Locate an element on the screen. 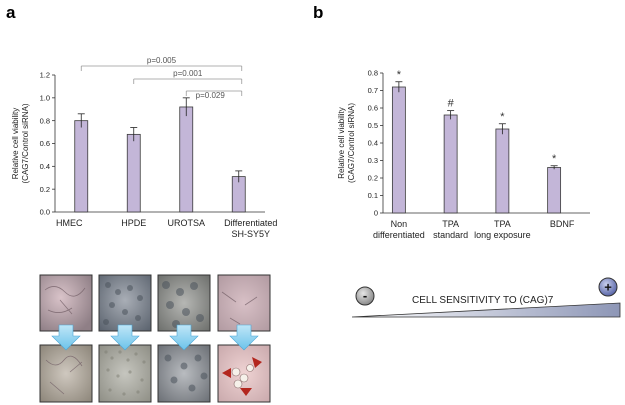  y-tick-label: 0.7 is located at coordinates (373, 90).